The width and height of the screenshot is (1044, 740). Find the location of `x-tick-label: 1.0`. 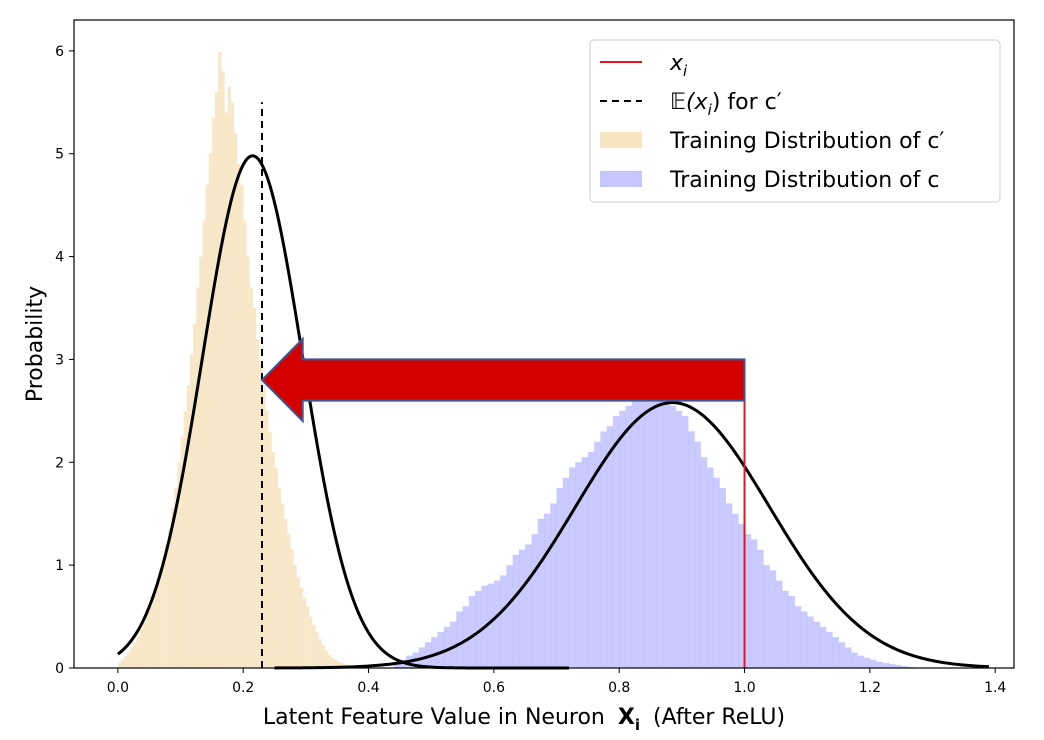

x-tick-label: 1.0 is located at coordinates (744, 688).